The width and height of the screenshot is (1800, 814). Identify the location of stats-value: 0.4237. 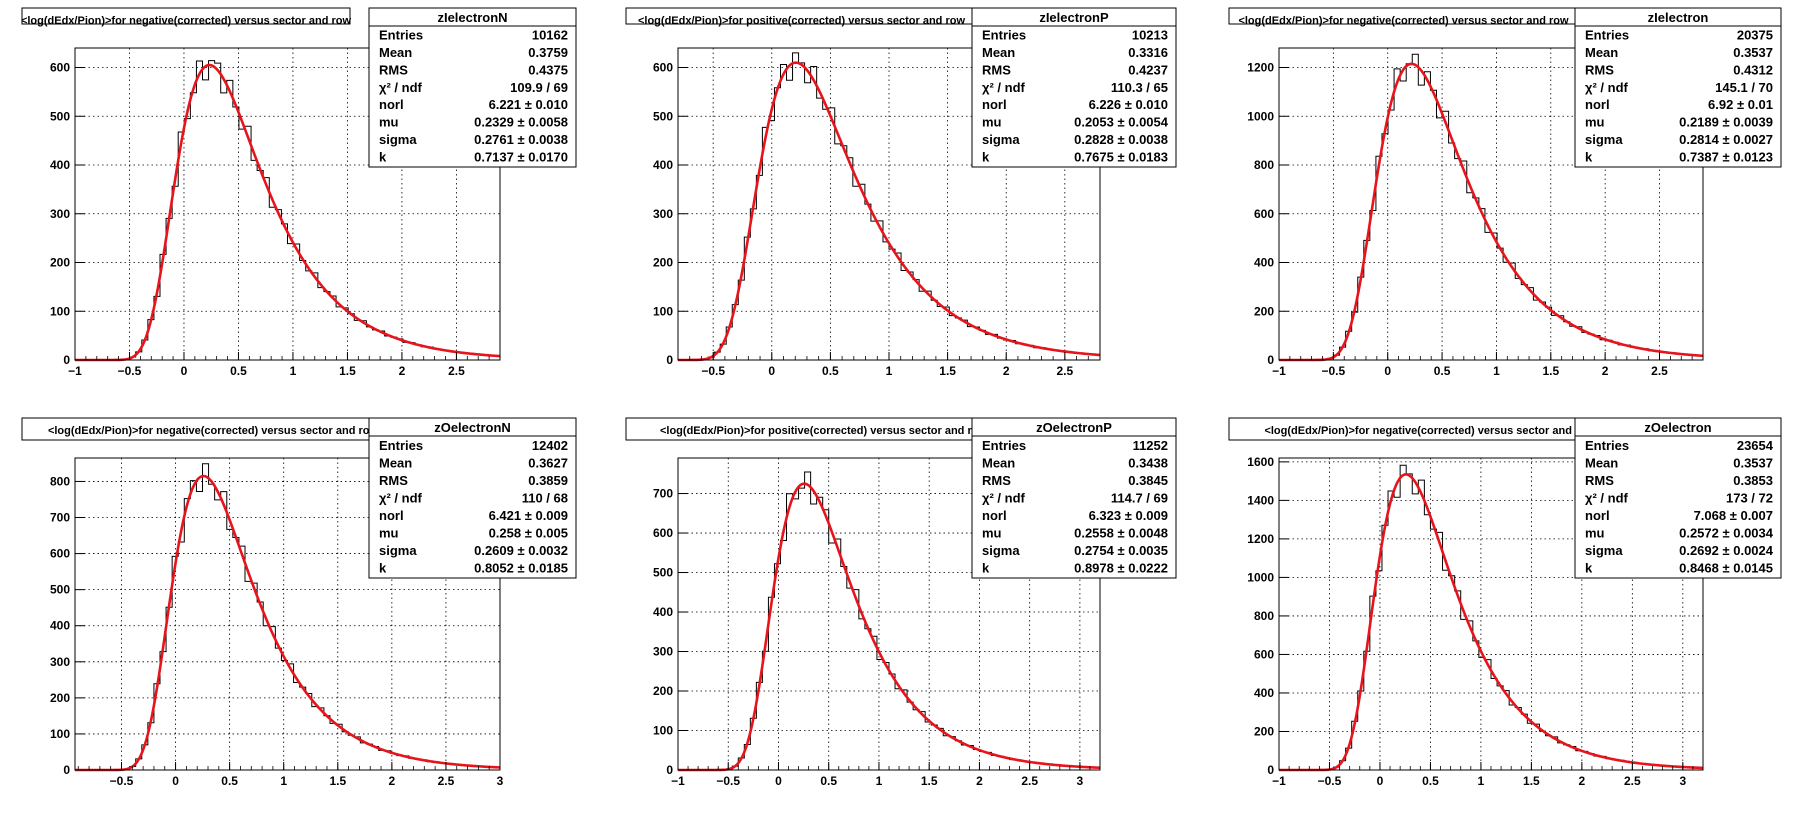
(1148, 69).